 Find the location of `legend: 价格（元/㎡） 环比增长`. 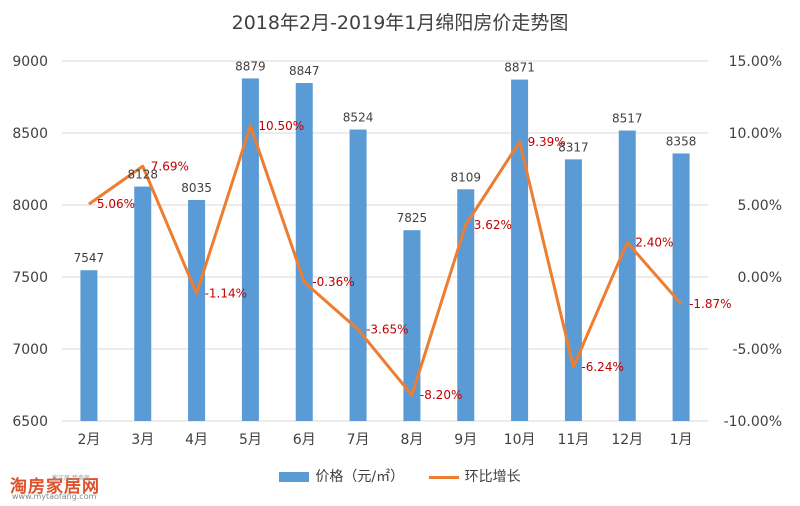

legend: 价格（元/㎡） 环比增长 is located at coordinates (400, 476).